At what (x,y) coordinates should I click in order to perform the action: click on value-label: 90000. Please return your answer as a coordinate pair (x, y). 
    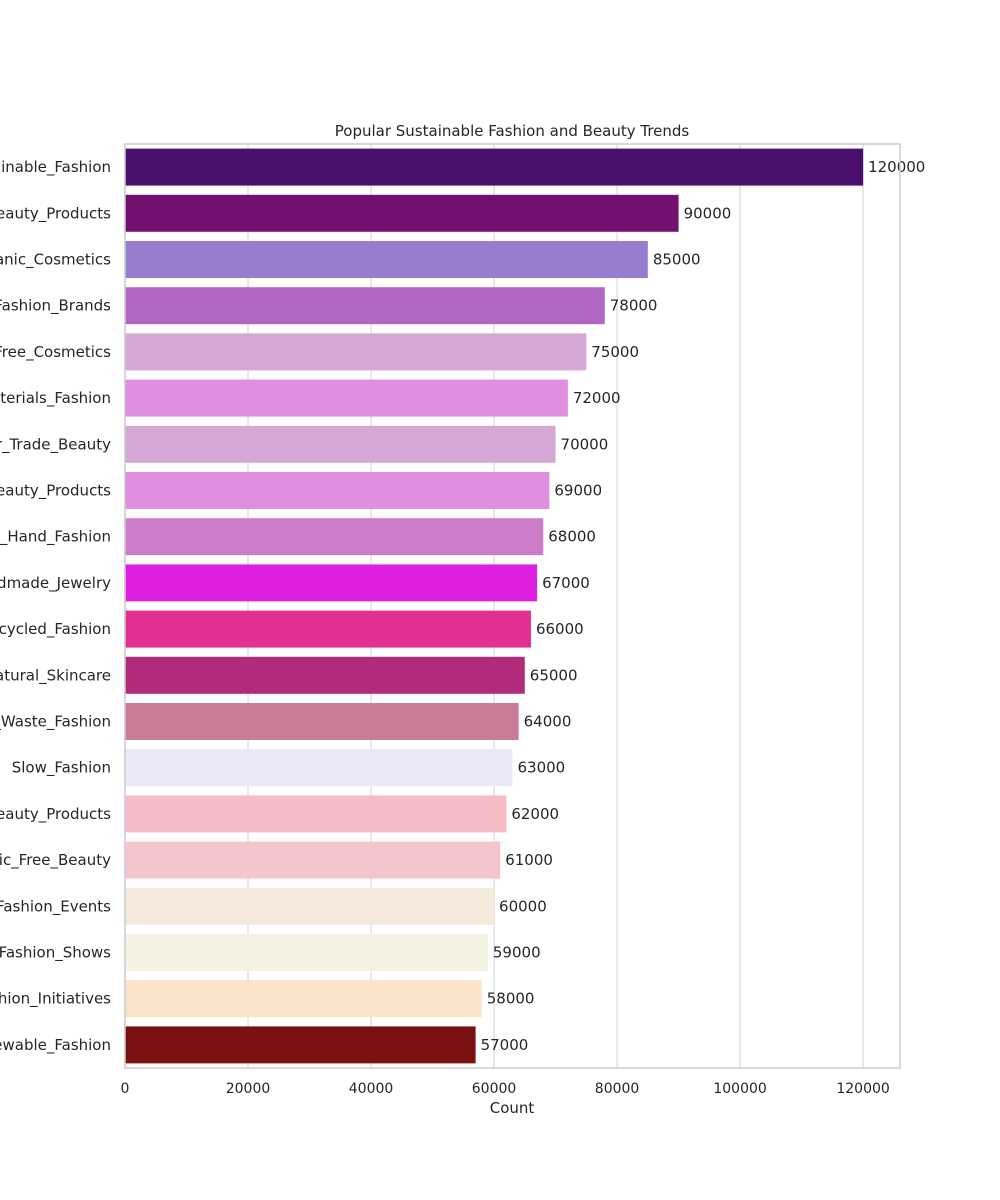
    Looking at the image, I should click on (708, 213).